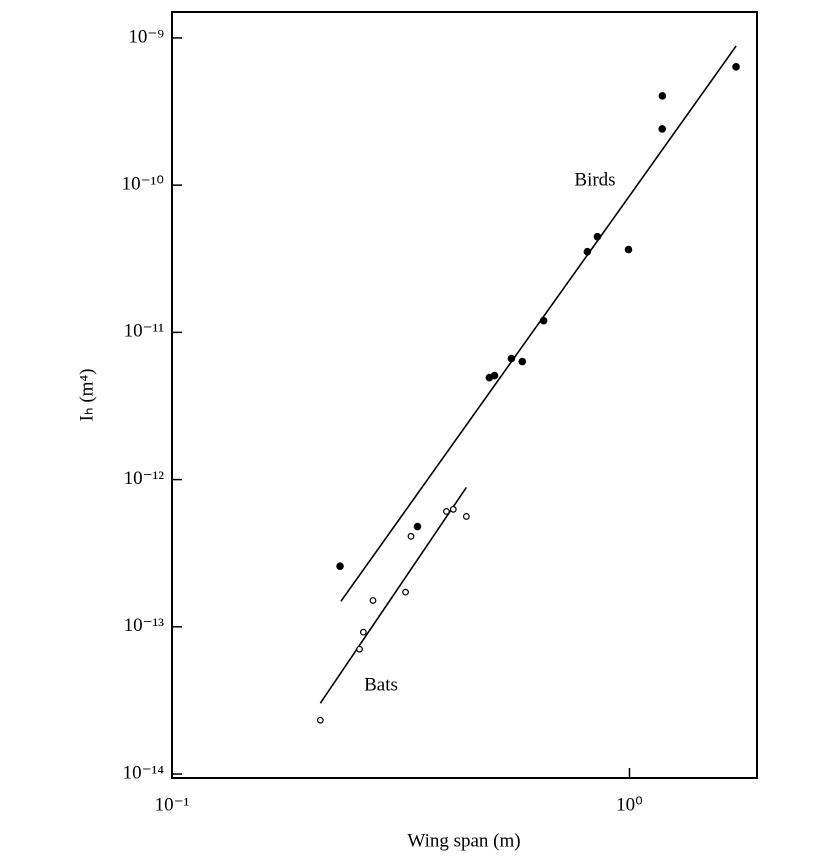 The height and width of the screenshot is (859, 840). What do you see at coordinates (144, 478) in the screenshot?
I see `y-tick-label: 10⁻¹²` at bounding box center [144, 478].